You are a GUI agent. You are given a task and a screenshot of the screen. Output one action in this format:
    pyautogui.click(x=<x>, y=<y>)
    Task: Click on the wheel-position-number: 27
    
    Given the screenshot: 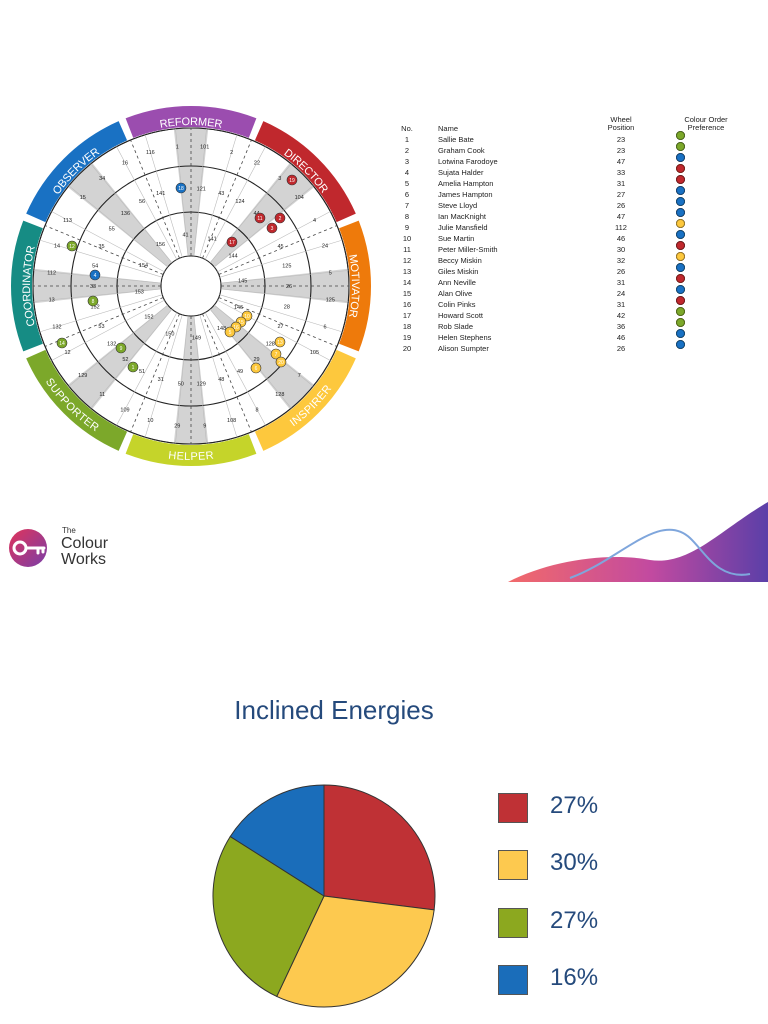 What is the action you would take?
    pyautogui.click(x=280, y=327)
    